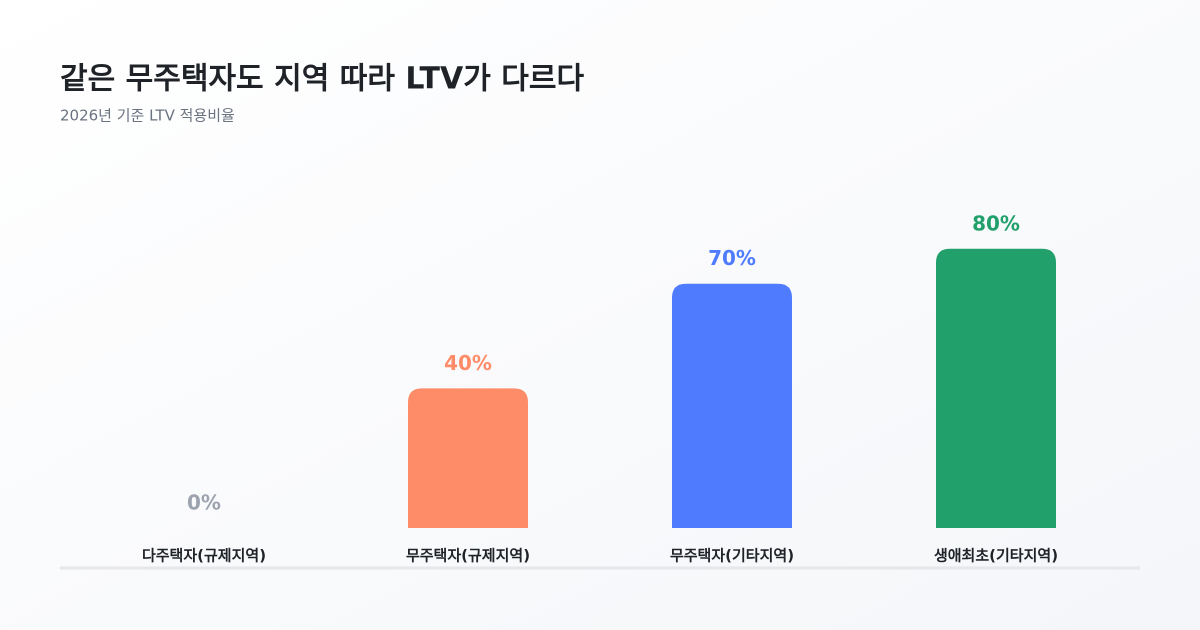  What do you see at coordinates (468, 363) in the screenshot?
I see `value-label: 40%` at bounding box center [468, 363].